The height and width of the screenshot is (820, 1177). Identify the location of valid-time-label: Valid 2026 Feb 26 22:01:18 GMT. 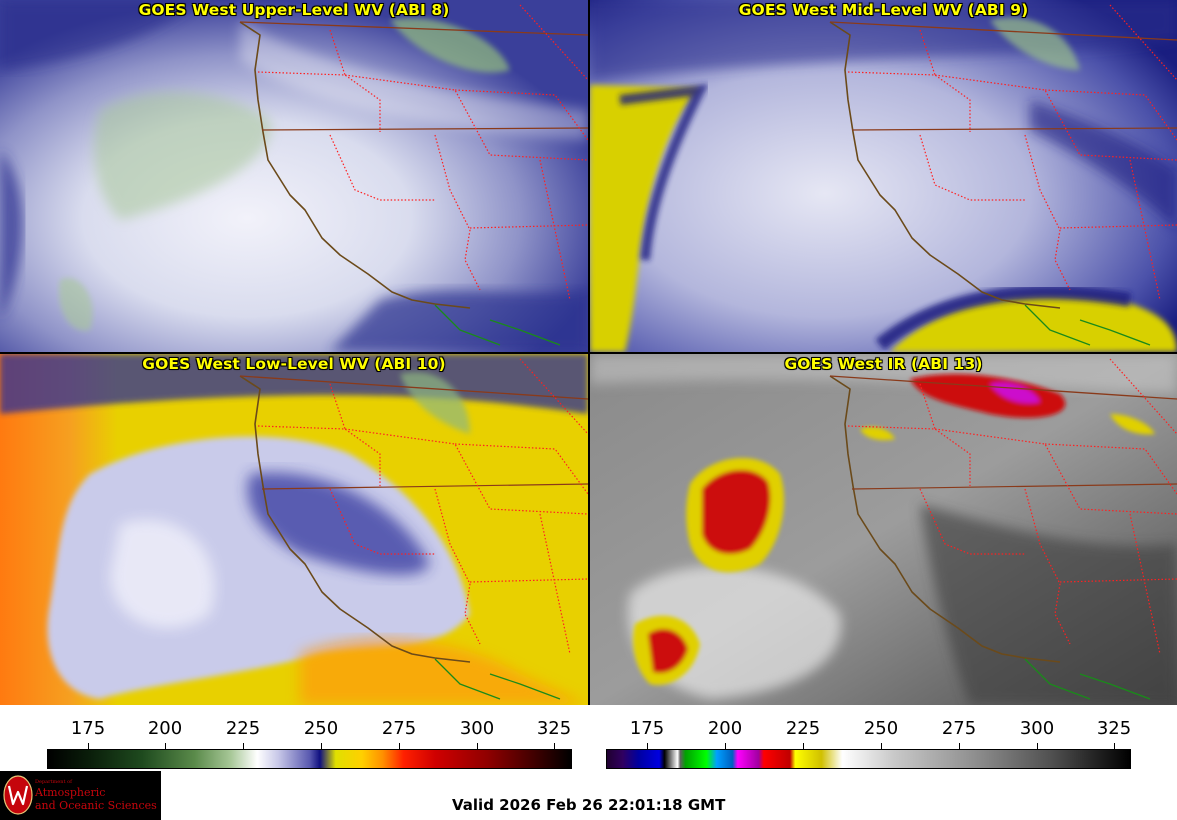
(589, 805).